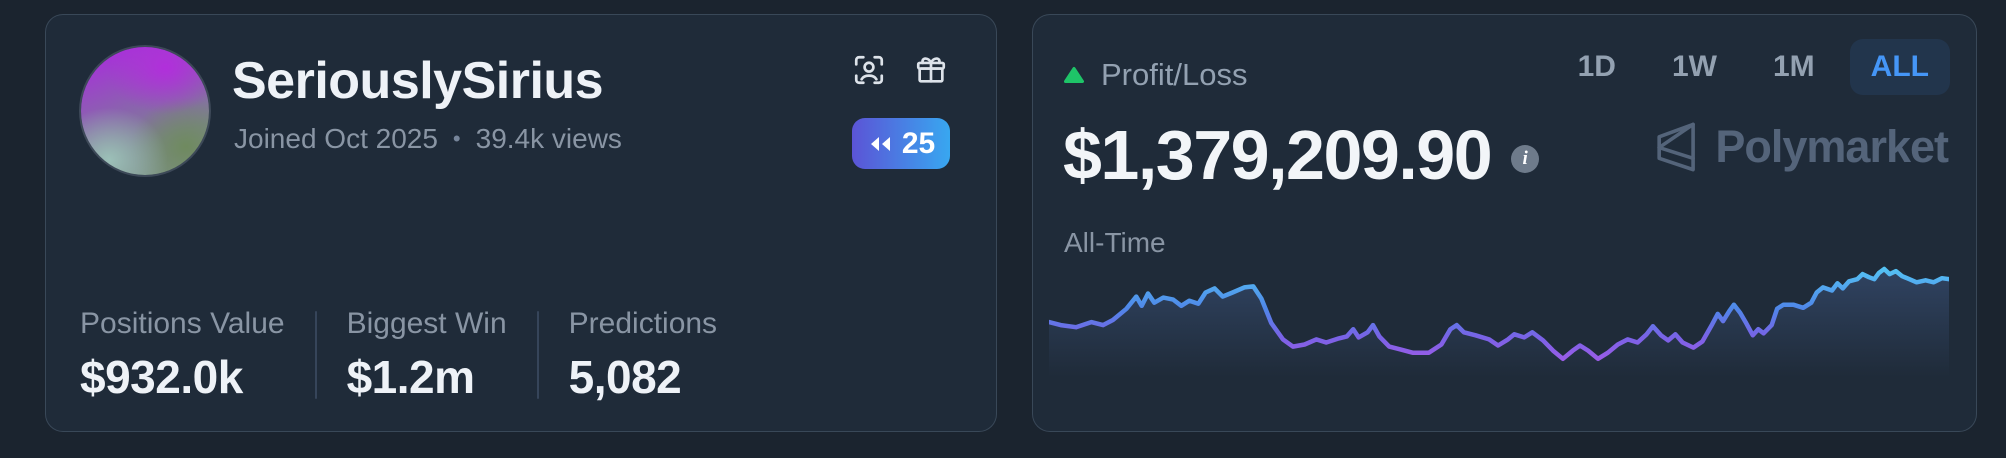  I want to click on stat-biggest-win: Biggest Win $1.2m, so click(427, 355).